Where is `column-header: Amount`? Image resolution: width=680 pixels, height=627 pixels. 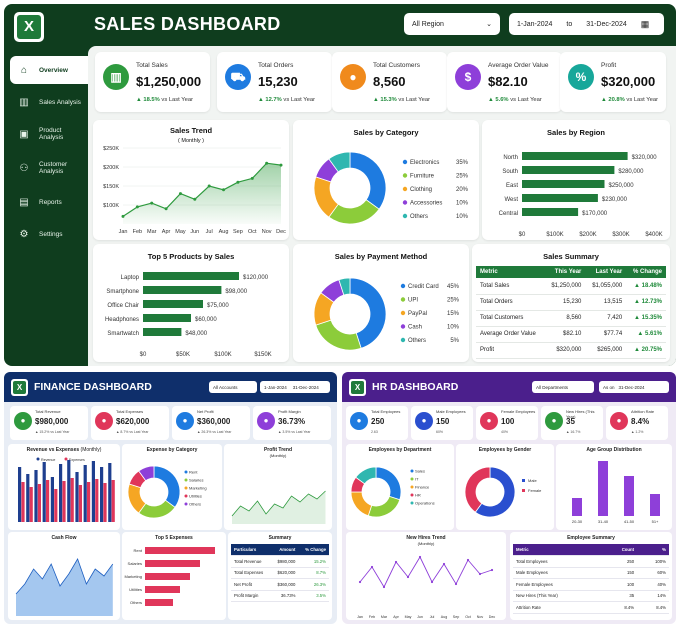
column-header: Amount is located at coordinates (285, 550).